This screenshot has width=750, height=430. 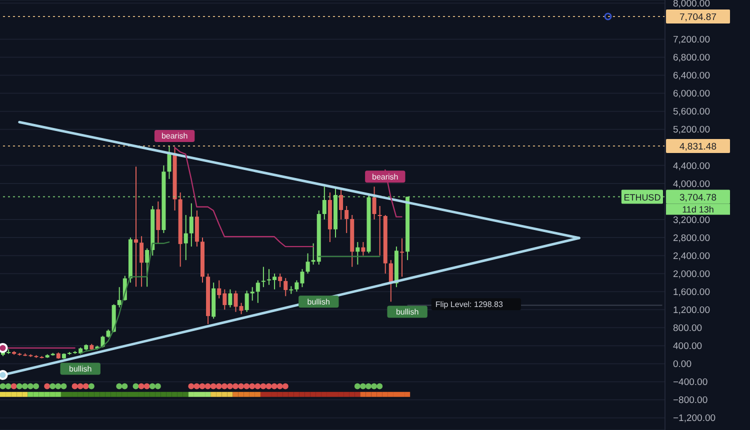 What do you see at coordinates (469, 305) in the screenshot?
I see `ref-line-label: Flip Level: 1298.83` at bounding box center [469, 305].